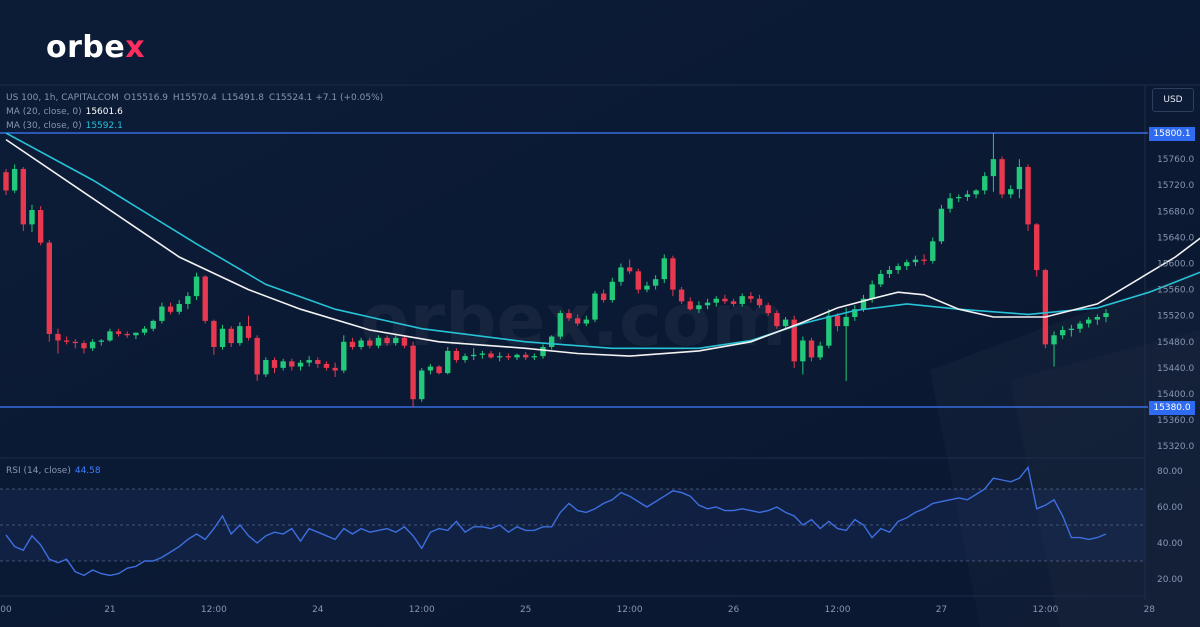 The width and height of the screenshot is (1200, 627). I want to click on ohlc-high: 15570.4, so click(198, 98).